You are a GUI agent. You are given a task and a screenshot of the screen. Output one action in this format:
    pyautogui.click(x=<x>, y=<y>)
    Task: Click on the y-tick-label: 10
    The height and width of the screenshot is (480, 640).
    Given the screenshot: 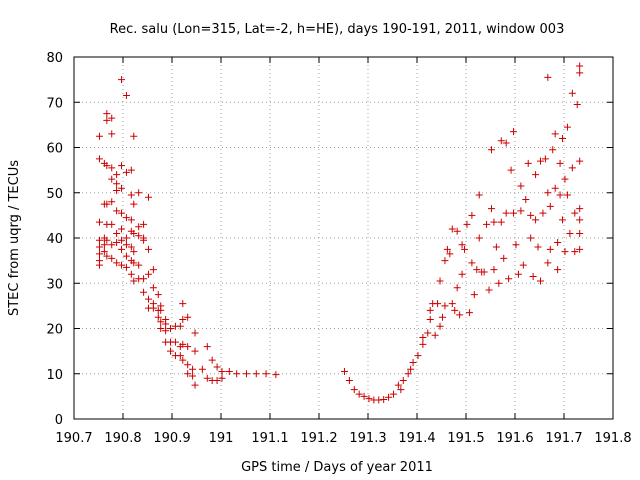 What is the action you would take?
    pyautogui.click(x=54, y=375)
    